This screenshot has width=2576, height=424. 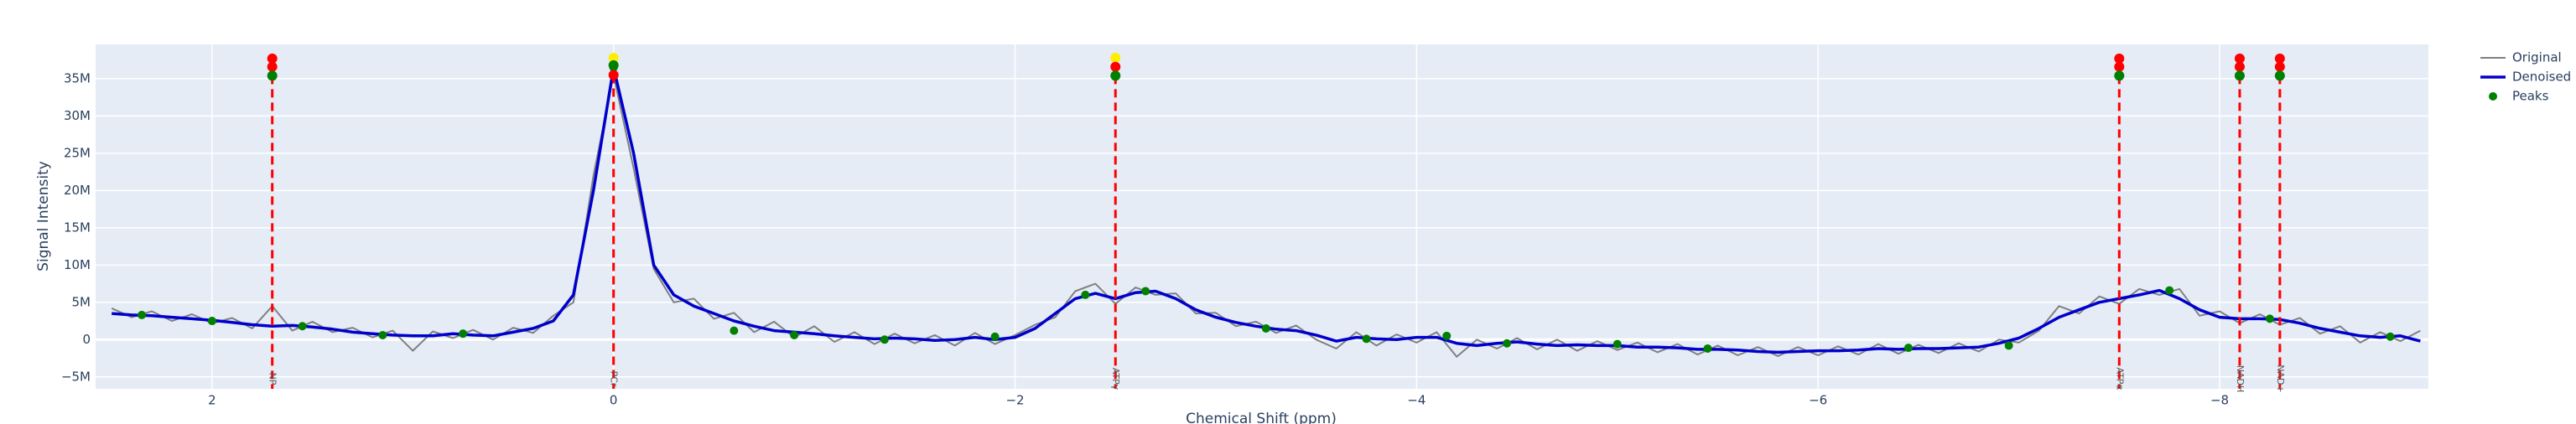 I want to click on x-axis-title: Chemical Shift (ppm), so click(x=1261, y=418).